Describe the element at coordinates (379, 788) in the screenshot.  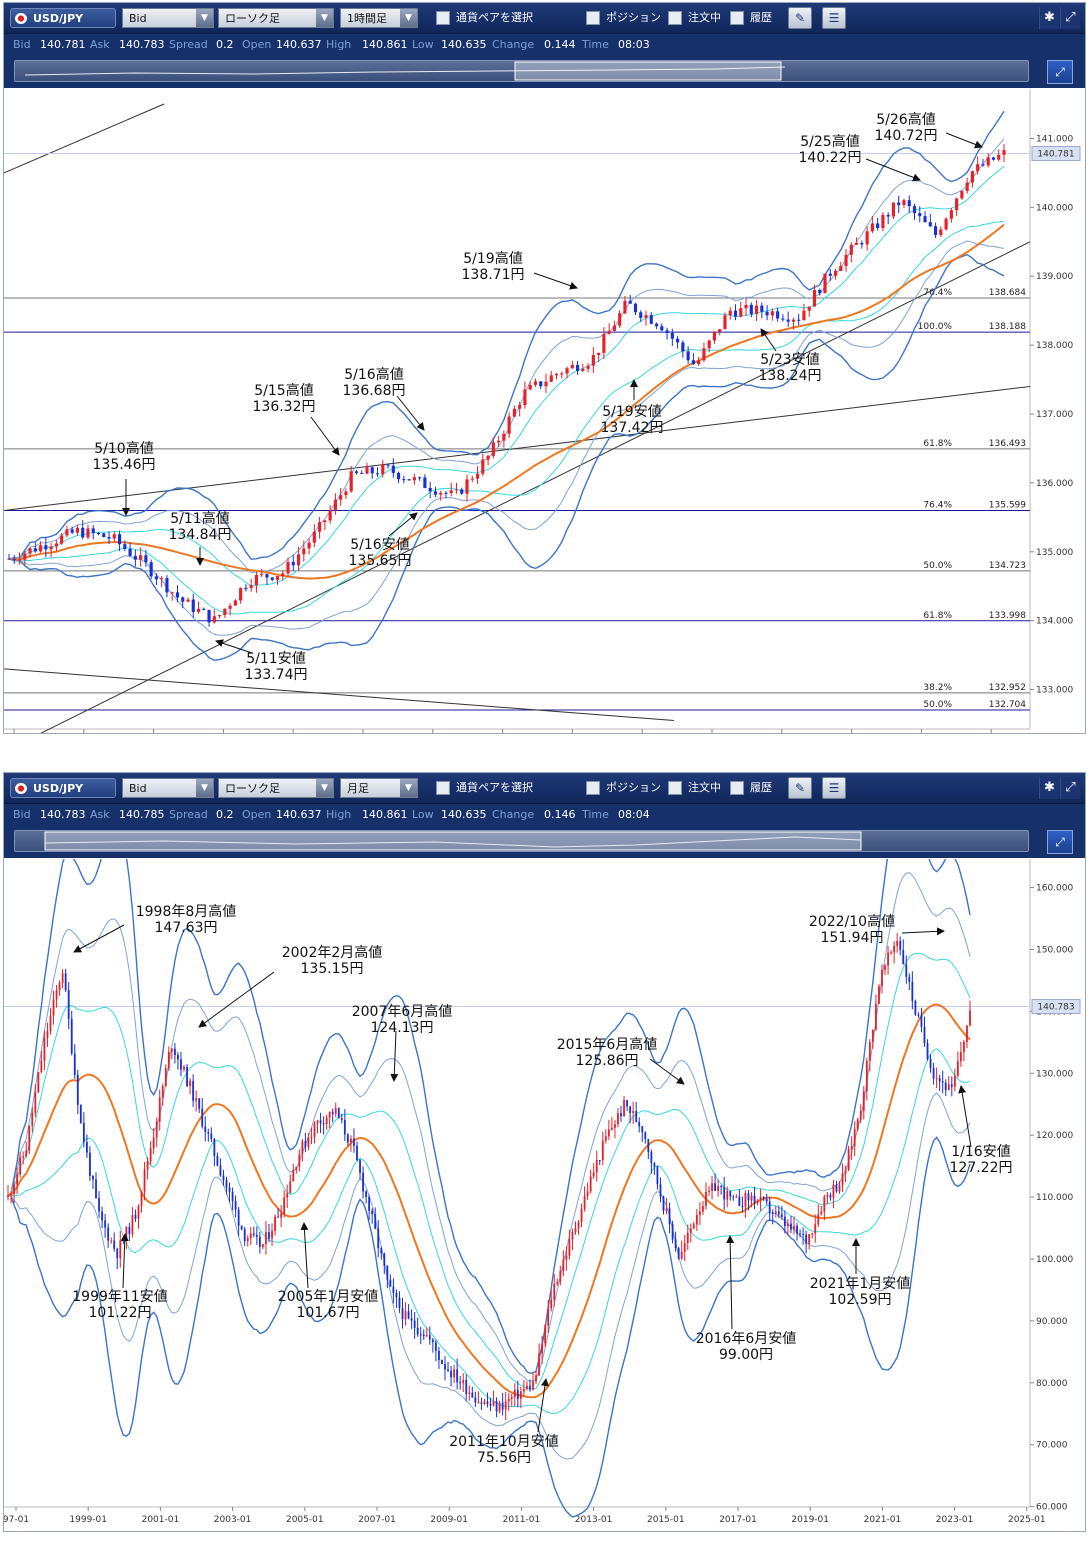
I see `timeframe-select: 月足 ▼` at that location.